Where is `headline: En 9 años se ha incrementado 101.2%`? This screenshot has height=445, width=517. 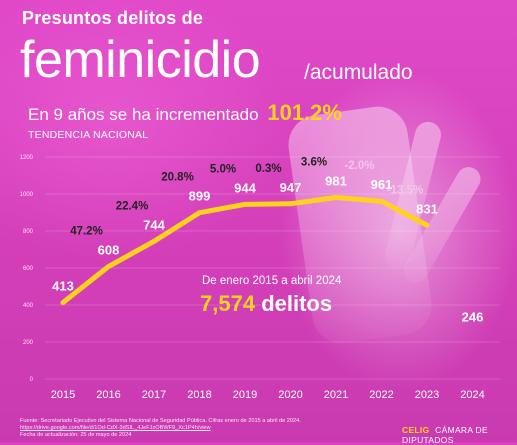 headline: En 9 años se ha incrementado 101.2% is located at coordinates (185, 113).